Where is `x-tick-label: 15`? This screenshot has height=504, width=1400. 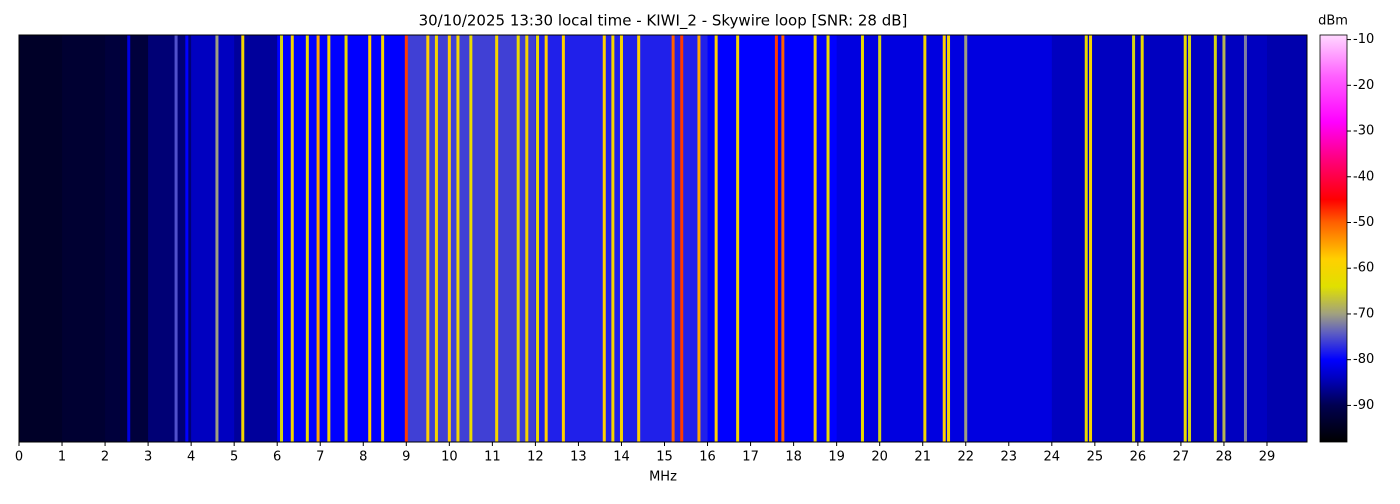
x-tick-label: 15 is located at coordinates (664, 457).